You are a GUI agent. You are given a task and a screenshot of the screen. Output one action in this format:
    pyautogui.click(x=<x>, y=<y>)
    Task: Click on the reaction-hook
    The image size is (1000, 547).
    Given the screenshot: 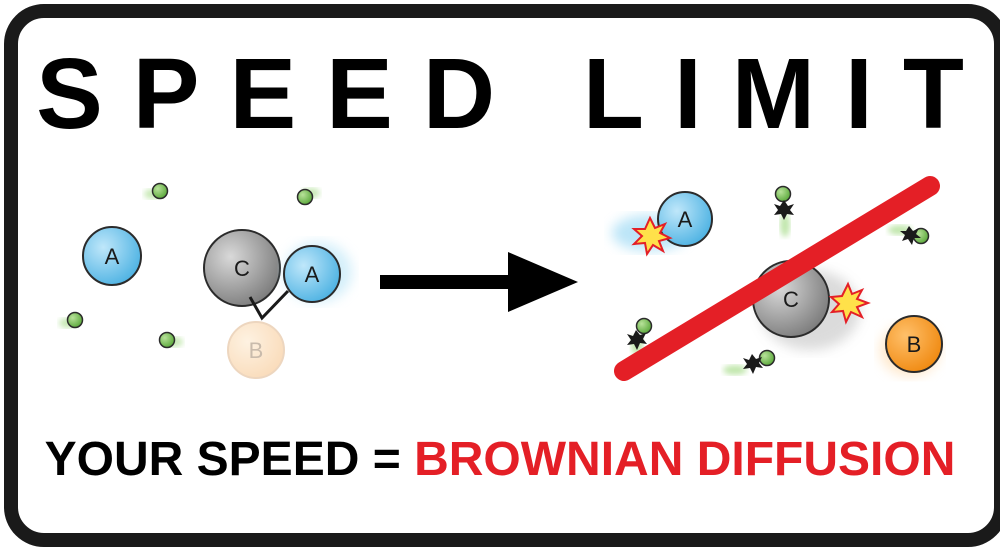 What is the action you would take?
    pyautogui.click(x=269, y=305)
    